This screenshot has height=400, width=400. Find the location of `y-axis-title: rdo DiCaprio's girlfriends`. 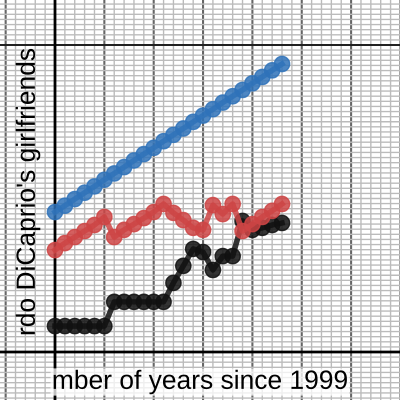

y-axis-title: rdo DiCaprio's girlfriends is located at coordinates (28, 191).